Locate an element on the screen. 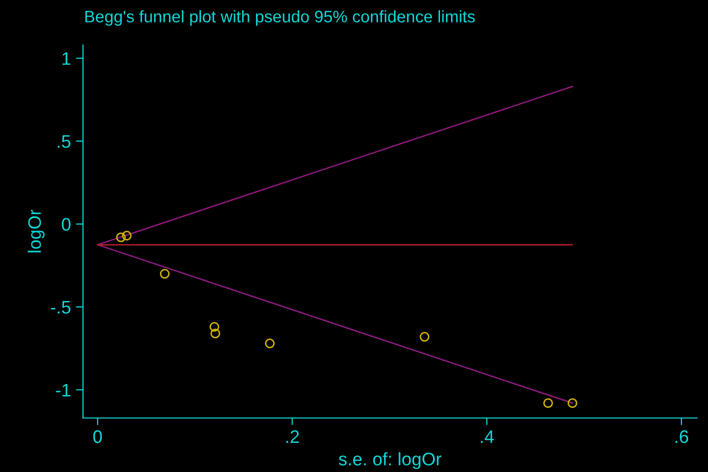 Image resolution: width=708 pixels, height=472 pixels. y-tick-label: 1 is located at coordinates (66, 58).